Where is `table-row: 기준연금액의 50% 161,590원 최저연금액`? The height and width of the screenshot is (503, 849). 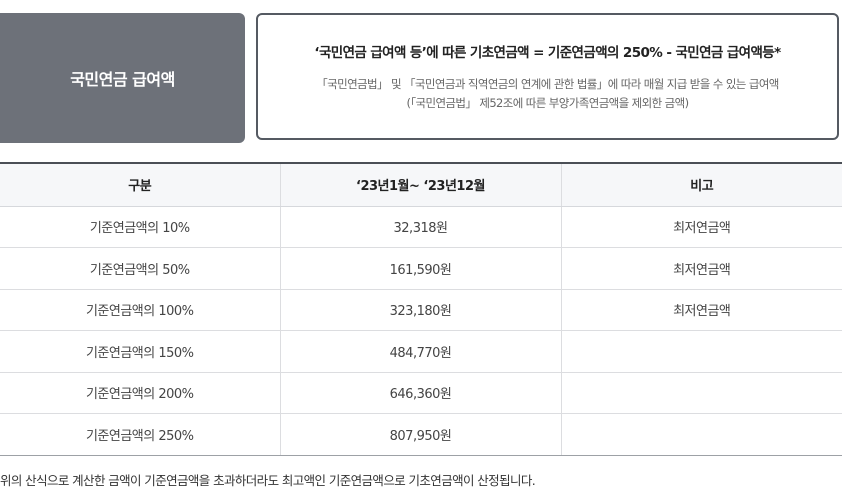 table-row: 기준연금액의 50% 161,590원 최저연금액 is located at coordinates (421, 268).